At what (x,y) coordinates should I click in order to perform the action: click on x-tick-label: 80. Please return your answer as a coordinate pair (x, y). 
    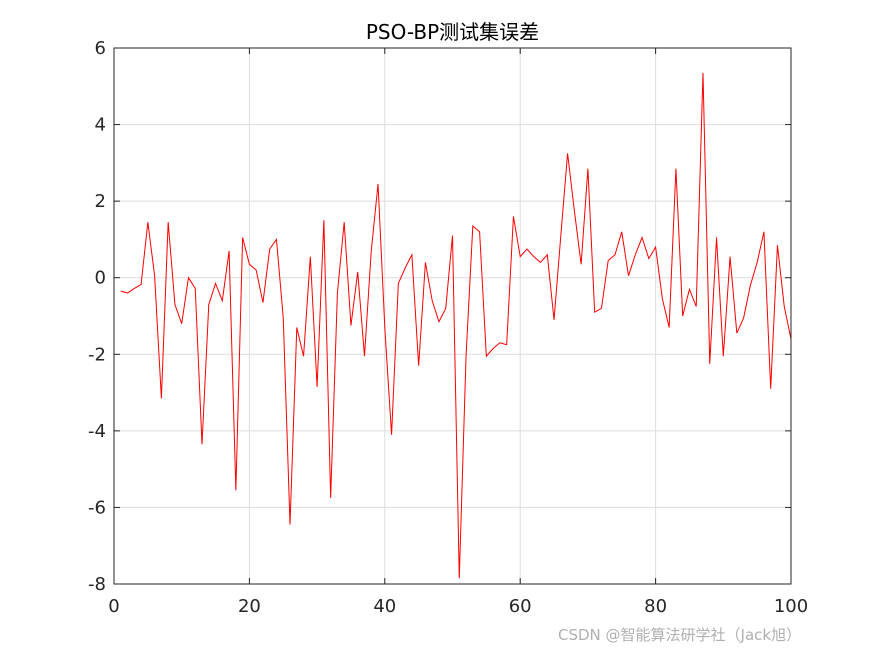
    Looking at the image, I should click on (655, 606).